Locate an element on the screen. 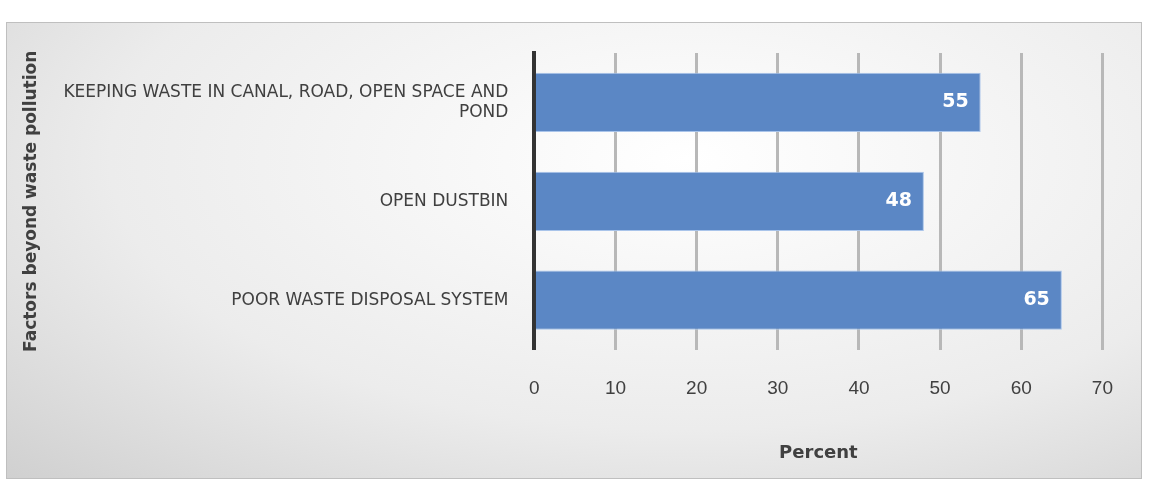  data-label: 48 is located at coordinates (898, 199).